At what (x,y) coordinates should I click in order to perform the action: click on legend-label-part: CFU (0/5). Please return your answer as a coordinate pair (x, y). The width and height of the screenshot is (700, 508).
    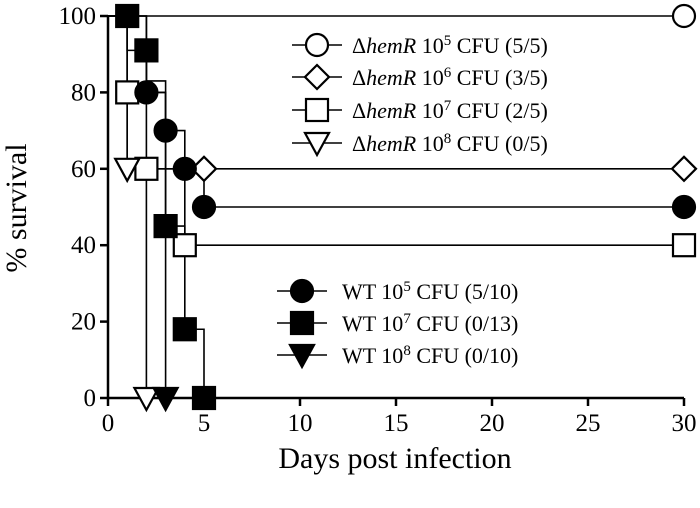
    Looking at the image, I should click on (499, 143).